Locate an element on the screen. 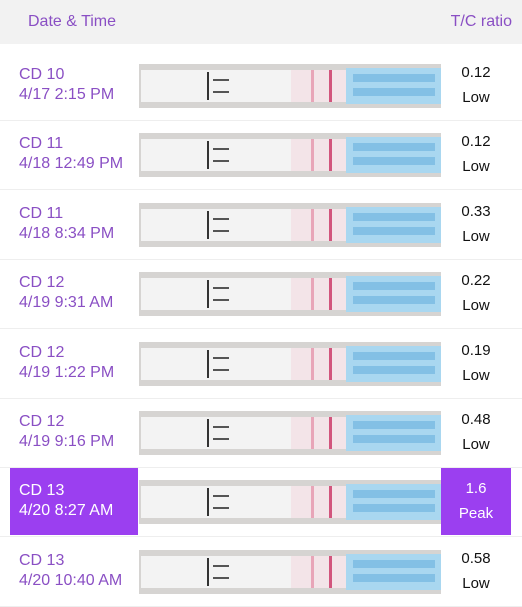  list-row: CD 11 4/18 8:34 PM 0.33 Low is located at coordinates (261, 225).